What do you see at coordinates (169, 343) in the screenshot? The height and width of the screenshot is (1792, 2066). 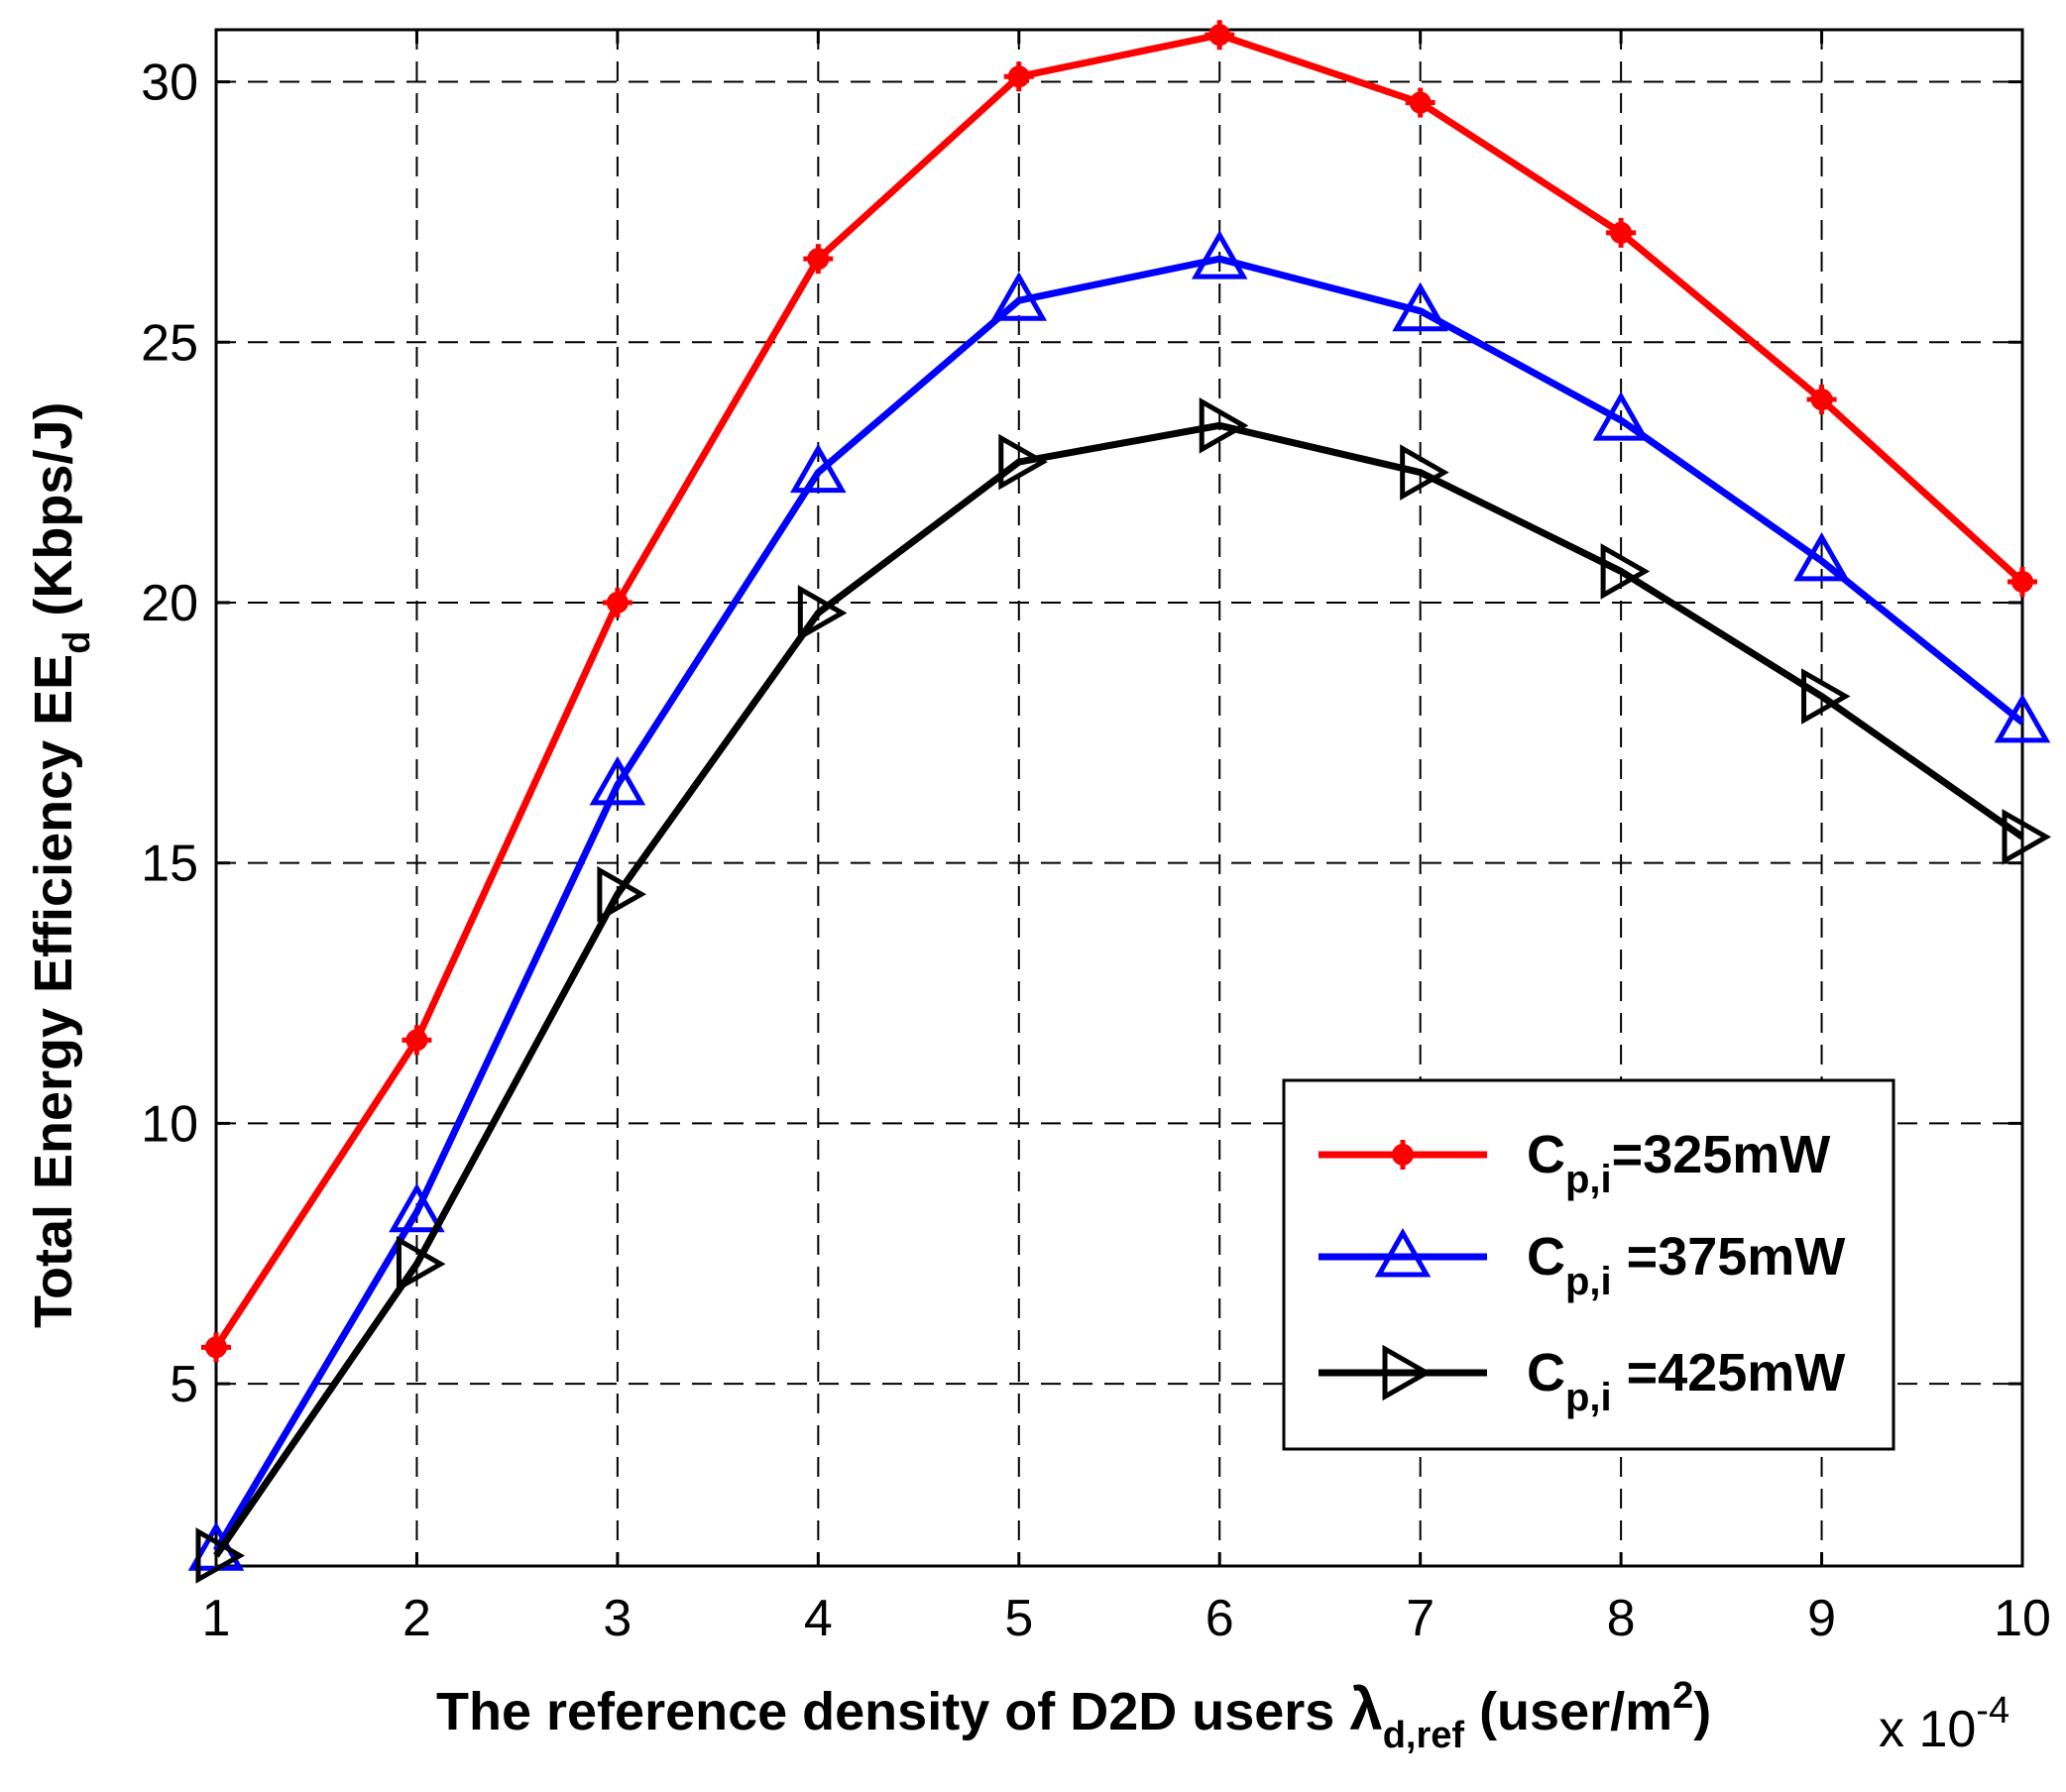 I see `y-tick-label: 25` at bounding box center [169, 343].